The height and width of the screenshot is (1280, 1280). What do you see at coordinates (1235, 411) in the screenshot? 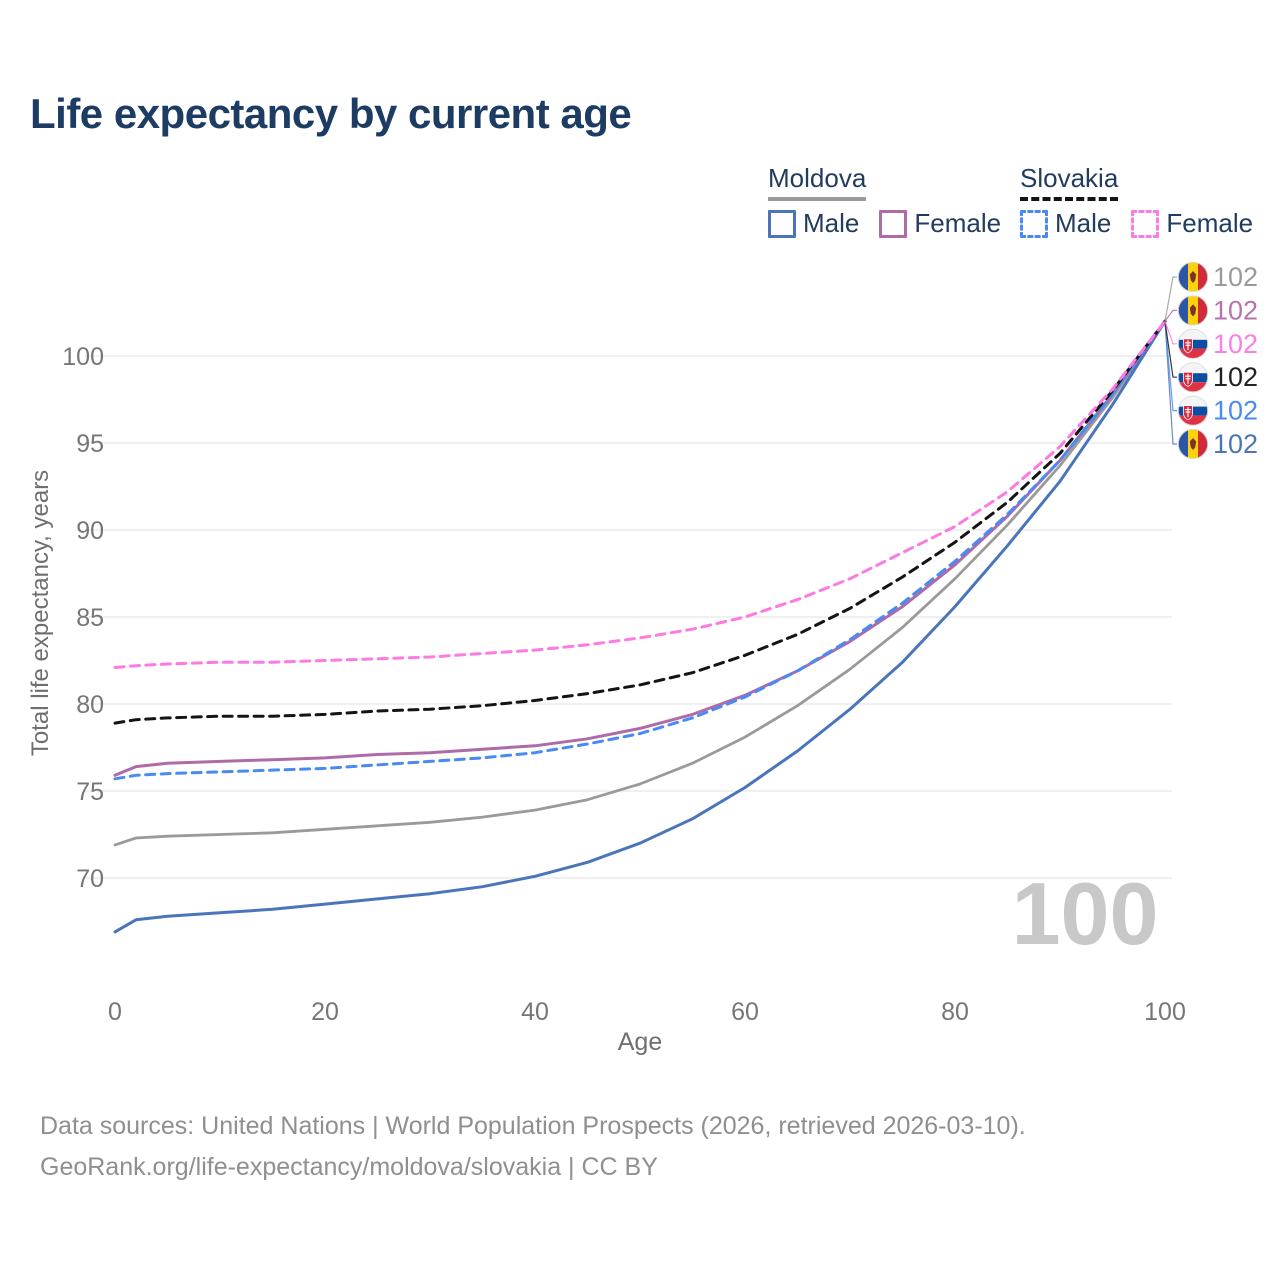
I see `end-value-label-slovakia-male: 102` at bounding box center [1235, 411].